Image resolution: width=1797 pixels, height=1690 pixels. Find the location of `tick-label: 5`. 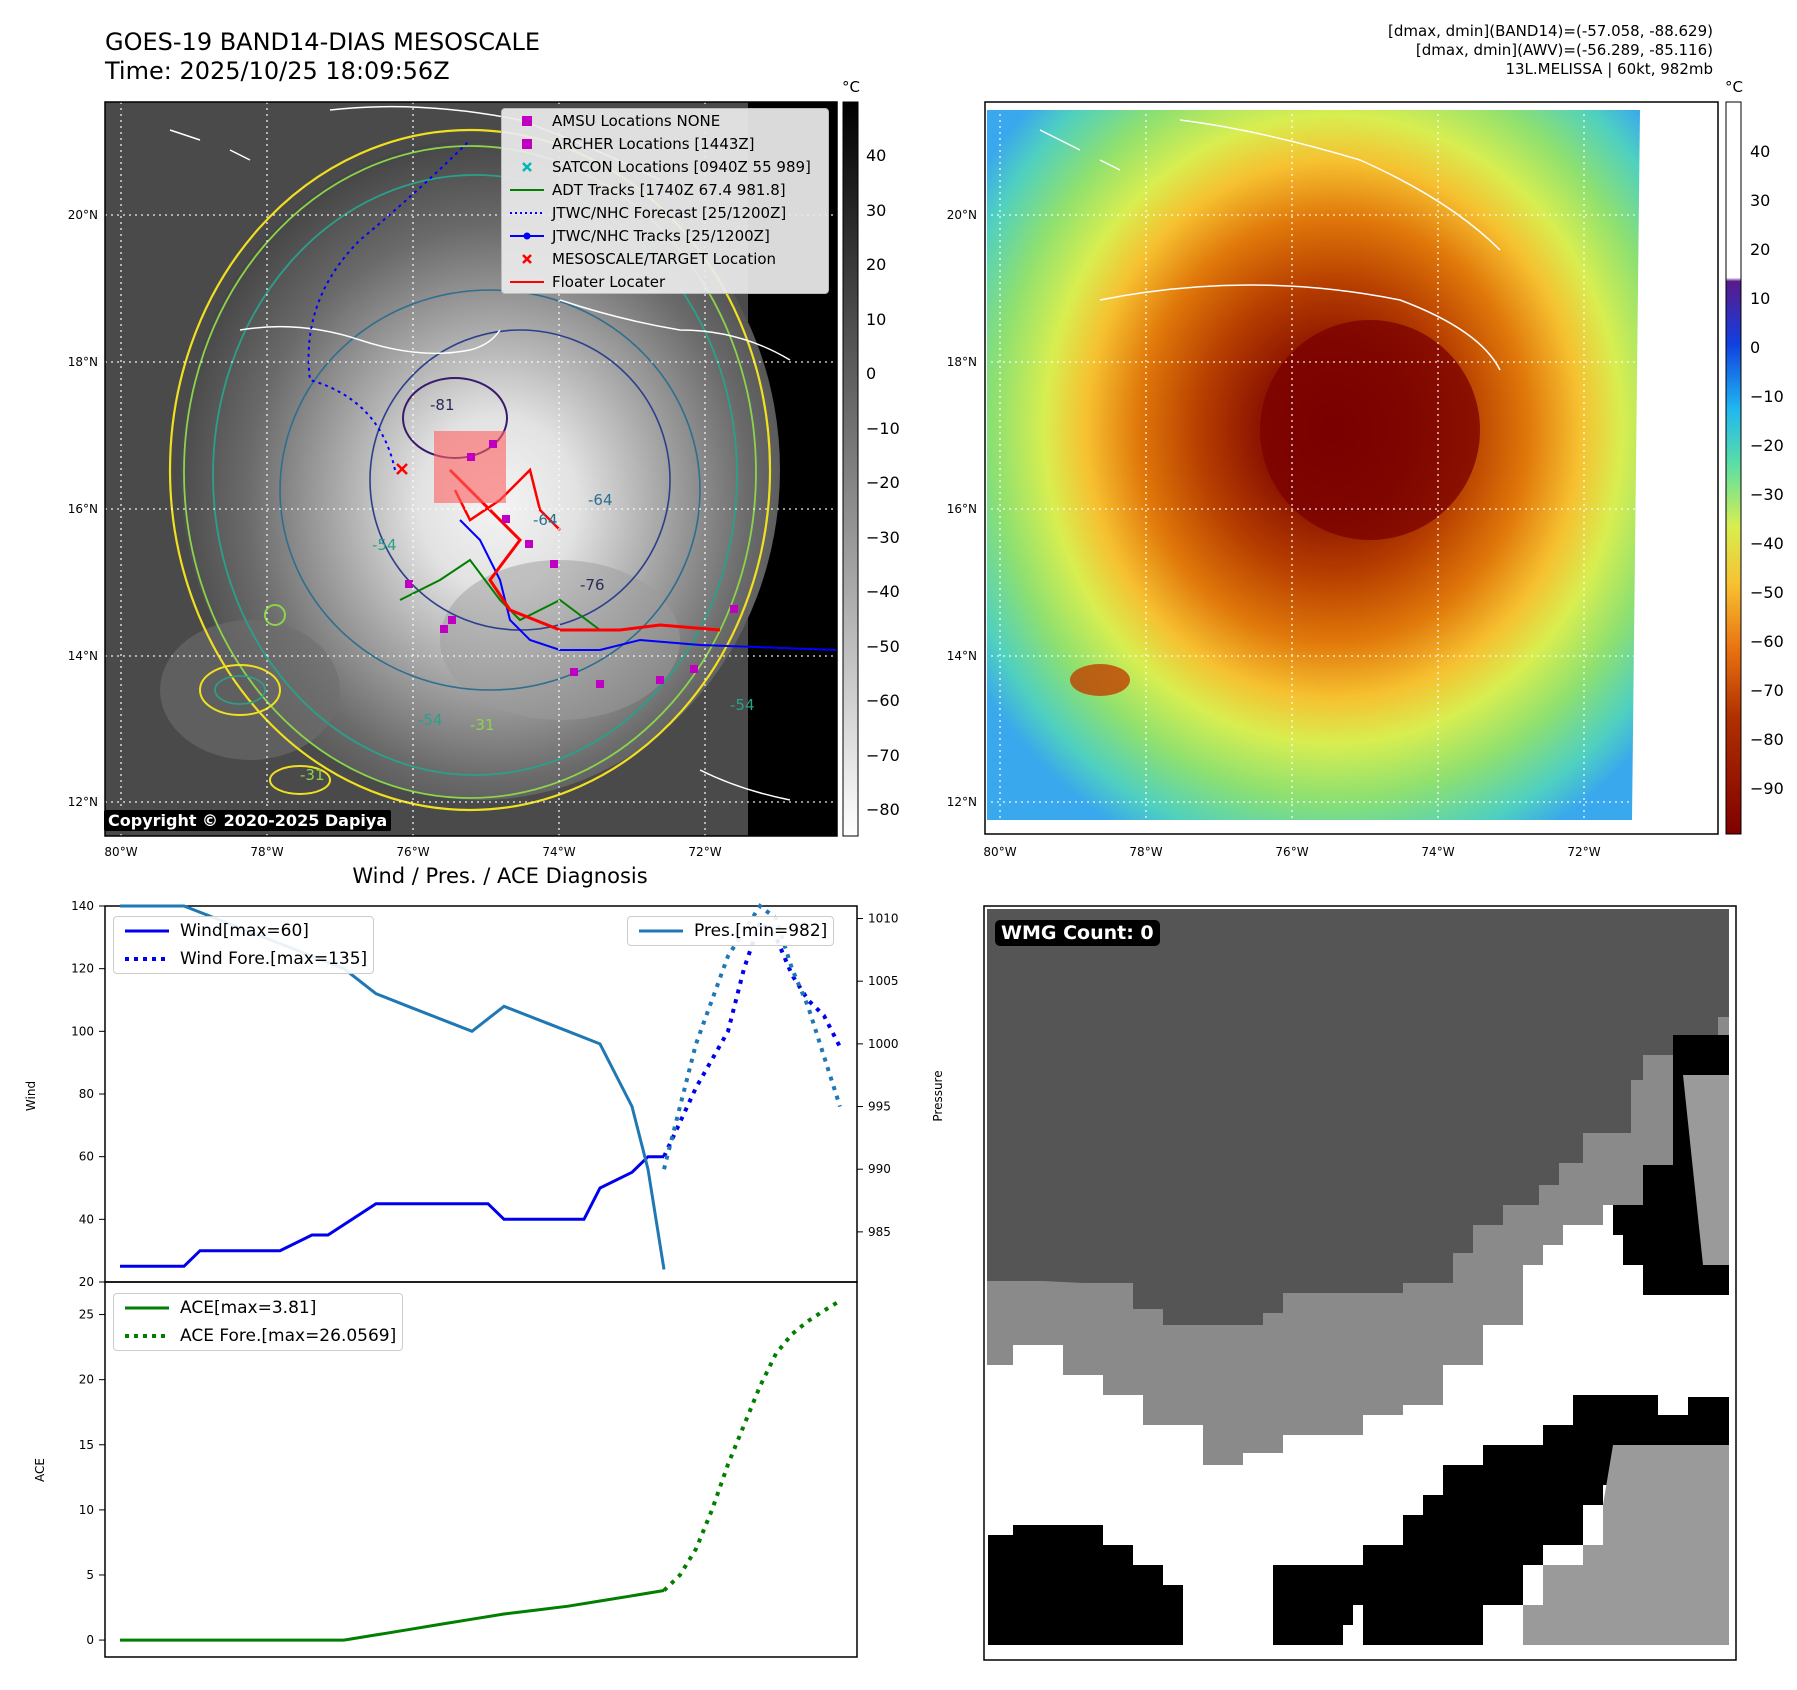

tick-label: 5 is located at coordinates (90, 1575).